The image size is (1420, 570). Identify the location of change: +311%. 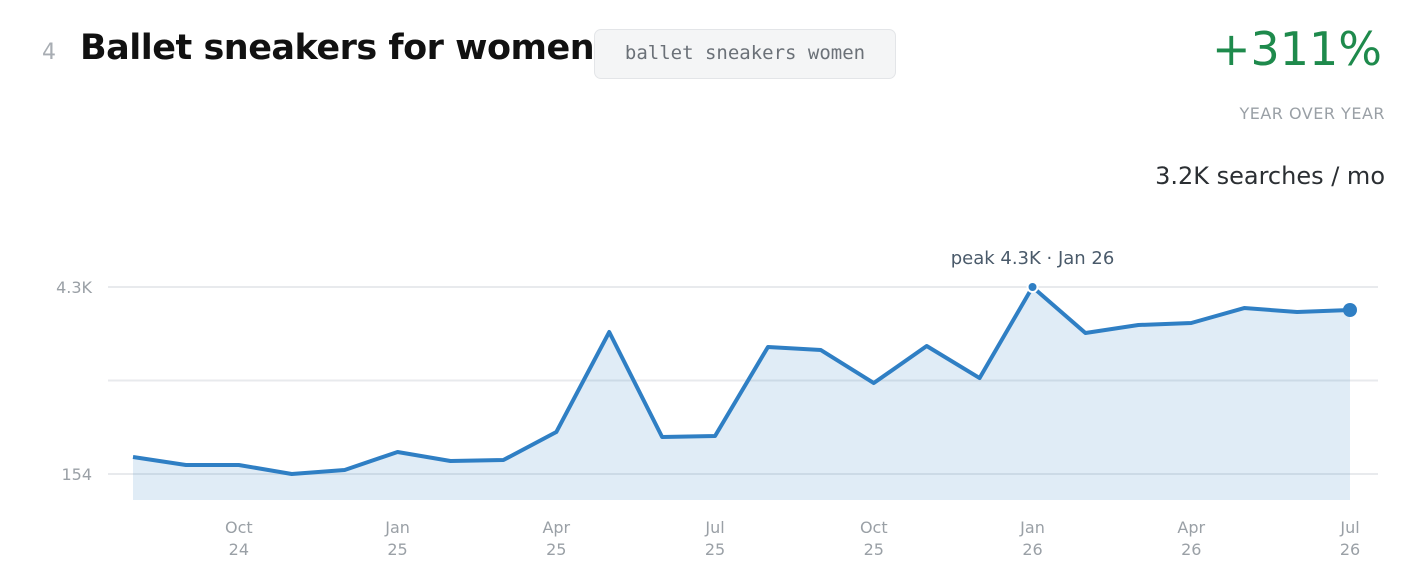
(1296, 49).